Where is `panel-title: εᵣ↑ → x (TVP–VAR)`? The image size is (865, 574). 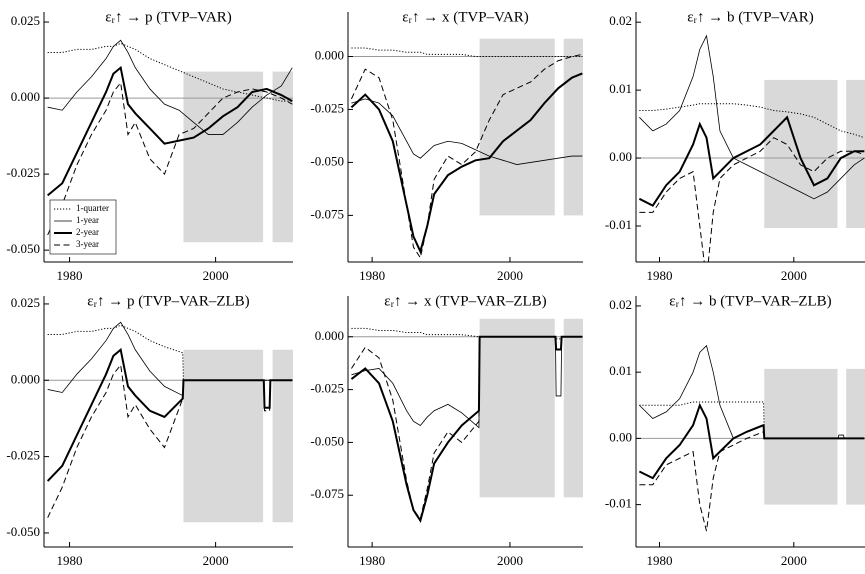 panel-title: εᵣ↑ → x (TVP–VAR) is located at coordinates (465, 17).